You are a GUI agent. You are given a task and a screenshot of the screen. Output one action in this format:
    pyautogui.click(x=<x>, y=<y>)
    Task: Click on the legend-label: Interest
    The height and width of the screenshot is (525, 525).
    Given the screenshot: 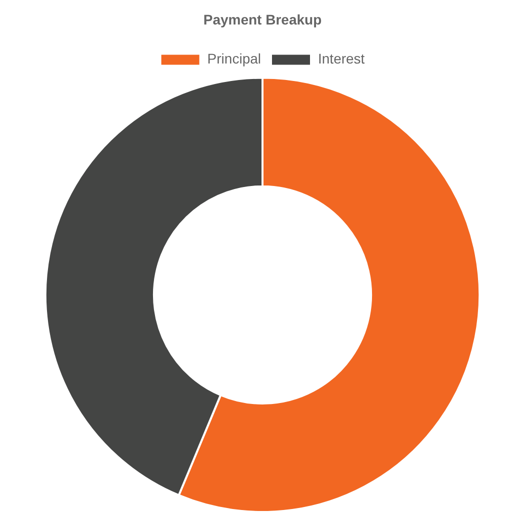 What is the action you would take?
    pyautogui.click(x=341, y=58)
    